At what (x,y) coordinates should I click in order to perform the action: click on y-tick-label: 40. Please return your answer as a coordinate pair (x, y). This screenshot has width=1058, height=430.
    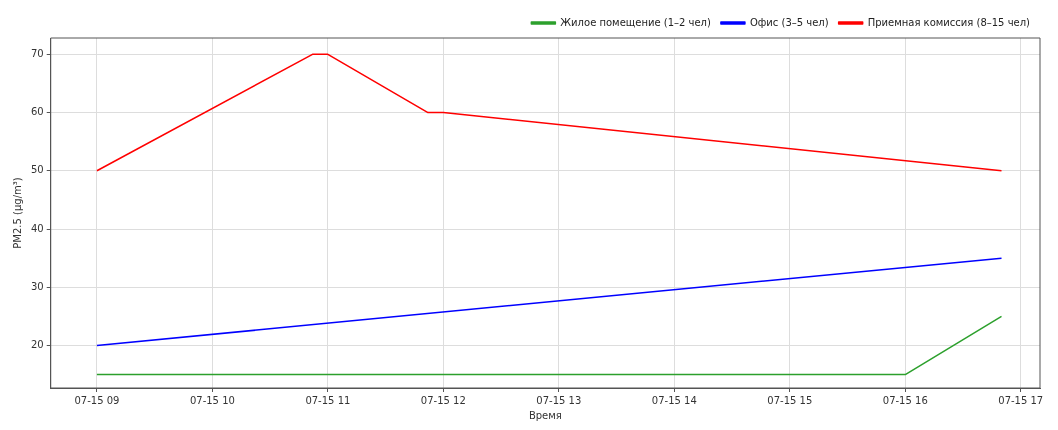
    Looking at the image, I should click on (37, 228).